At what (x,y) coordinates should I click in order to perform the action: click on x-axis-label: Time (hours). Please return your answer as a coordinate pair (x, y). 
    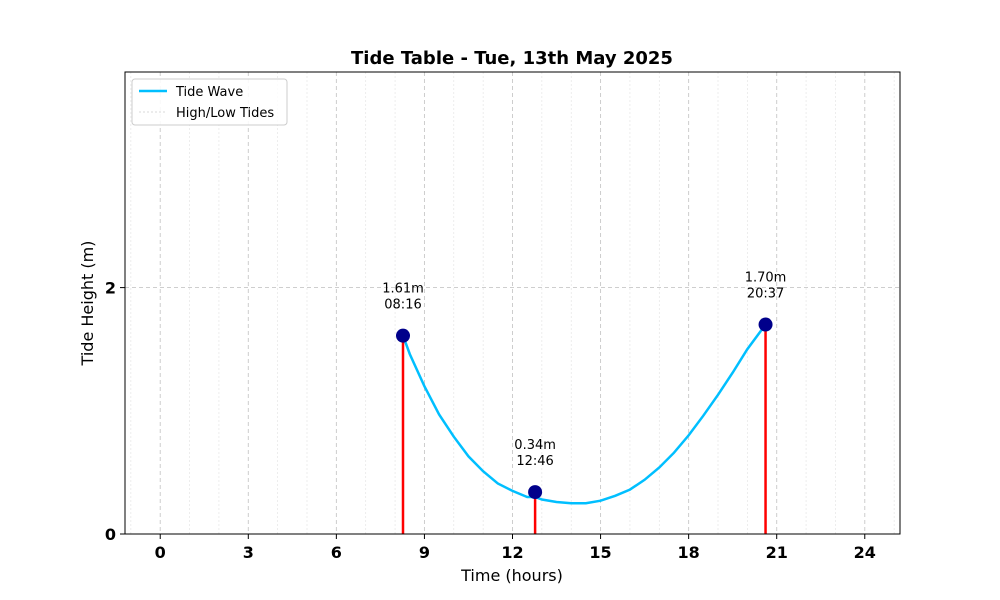
    Looking at the image, I should click on (511, 575).